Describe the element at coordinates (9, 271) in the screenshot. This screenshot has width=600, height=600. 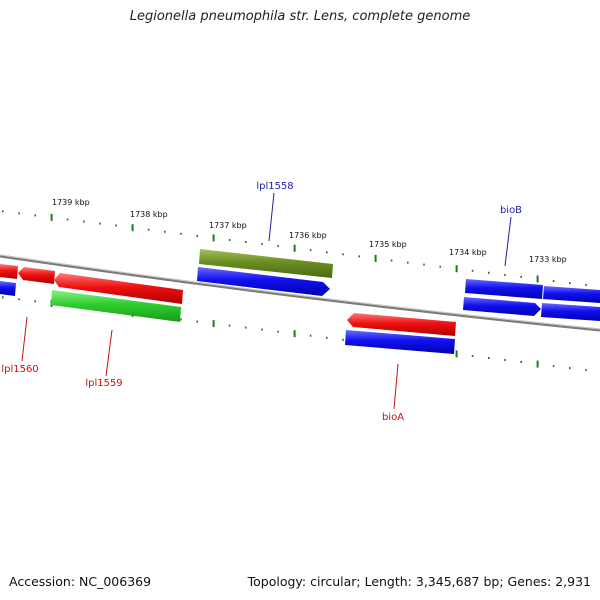
I see `gene-feature-red-lpl1560a` at that location.